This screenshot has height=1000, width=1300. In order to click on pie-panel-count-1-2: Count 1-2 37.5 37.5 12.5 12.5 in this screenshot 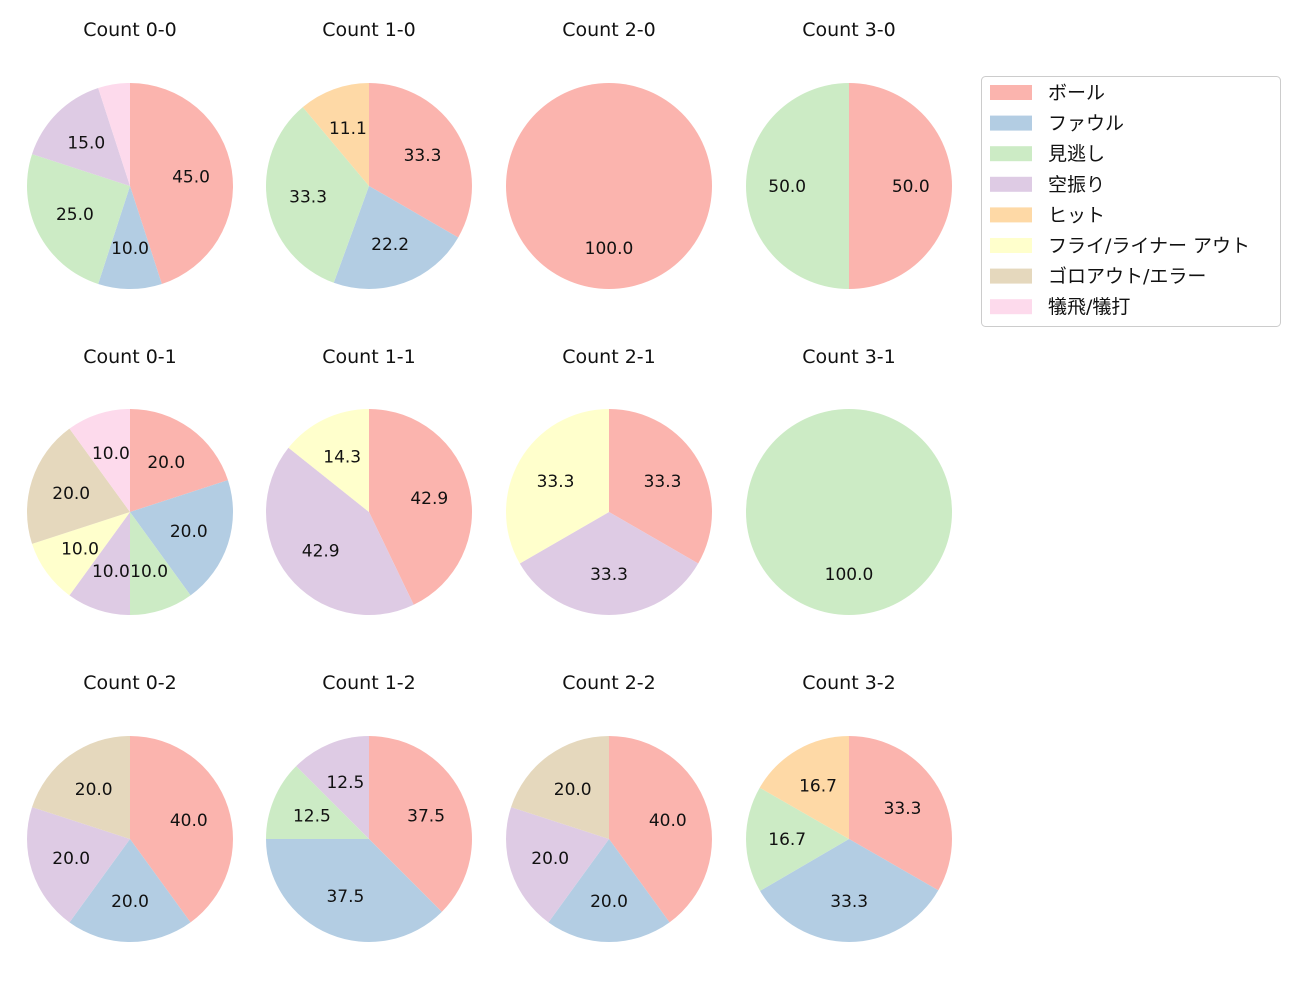, I will do `click(369, 807)`.